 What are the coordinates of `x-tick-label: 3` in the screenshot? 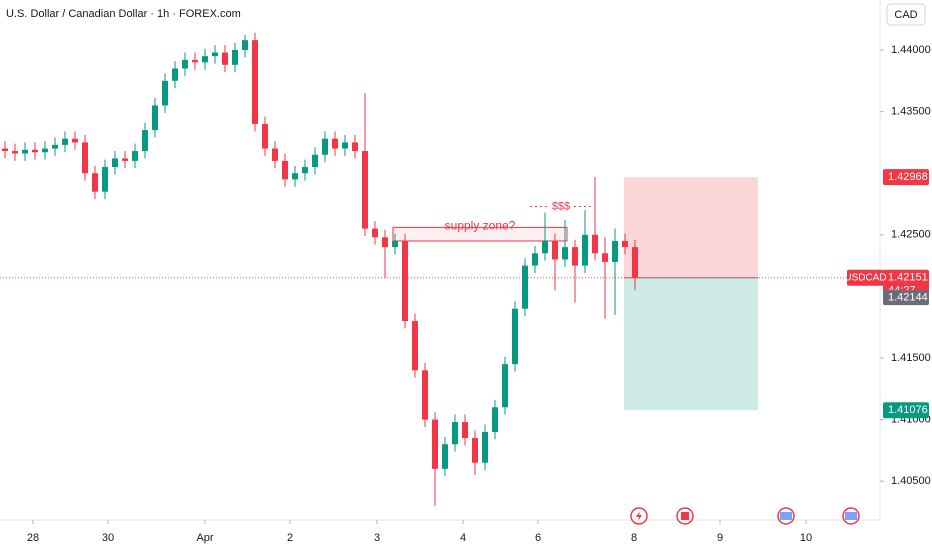 It's located at (377, 538).